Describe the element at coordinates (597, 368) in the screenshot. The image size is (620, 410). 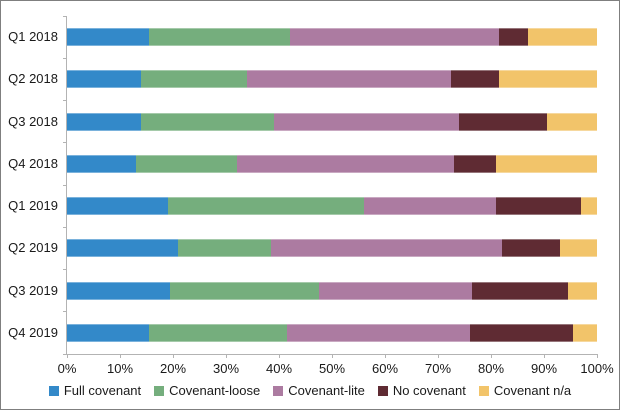
I see `x-tick-label: 100%` at that location.